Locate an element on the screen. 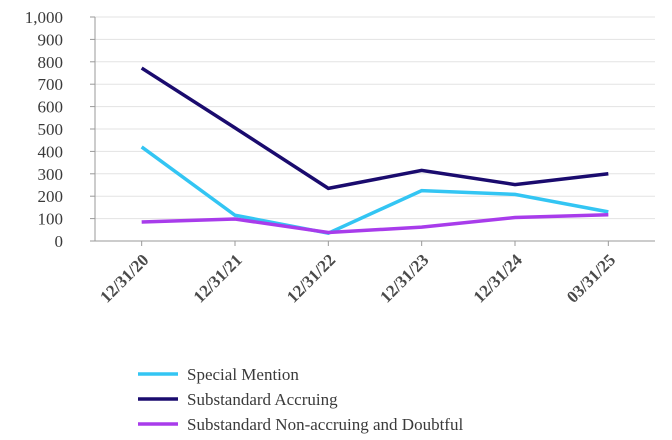  y-tick-label: 400 is located at coordinates (51, 151).